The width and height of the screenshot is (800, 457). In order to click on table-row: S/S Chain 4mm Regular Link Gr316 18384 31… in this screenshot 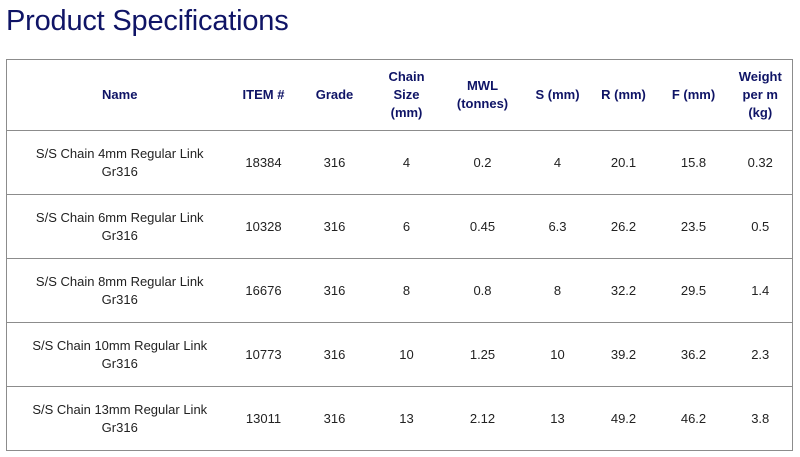, I will do `click(399, 162)`.